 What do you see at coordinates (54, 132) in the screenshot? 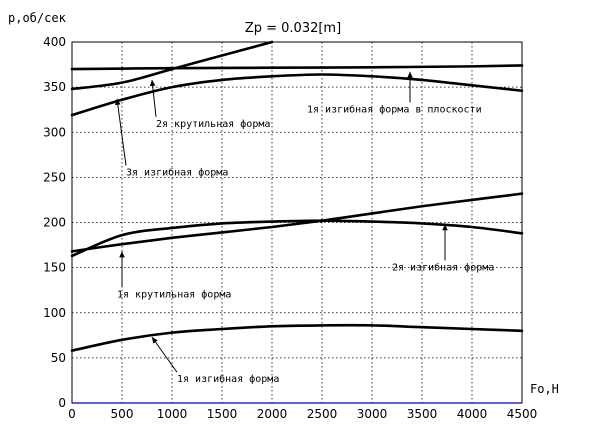
I see `y-tick-label: 300` at bounding box center [54, 132].